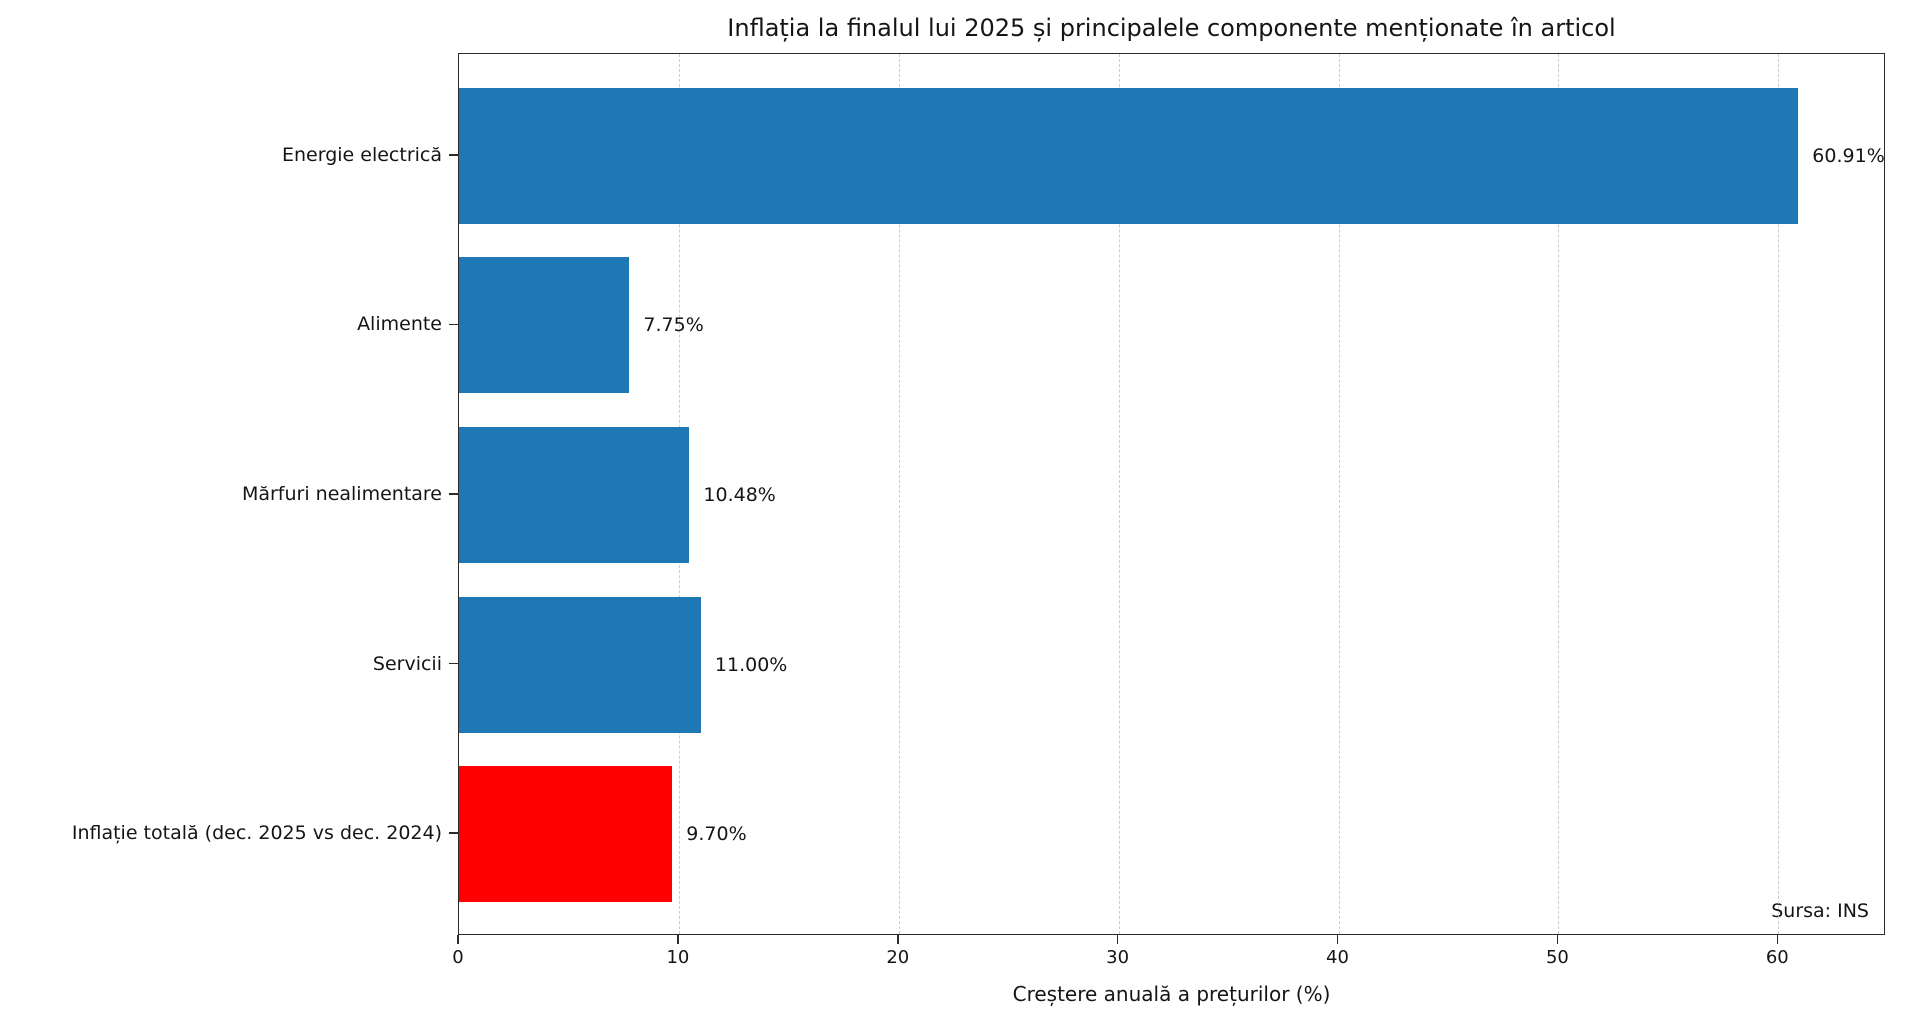  What do you see at coordinates (1118, 957) in the screenshot?
I see `x-tick-label-30: 30` at bounding box center [1118, 957].